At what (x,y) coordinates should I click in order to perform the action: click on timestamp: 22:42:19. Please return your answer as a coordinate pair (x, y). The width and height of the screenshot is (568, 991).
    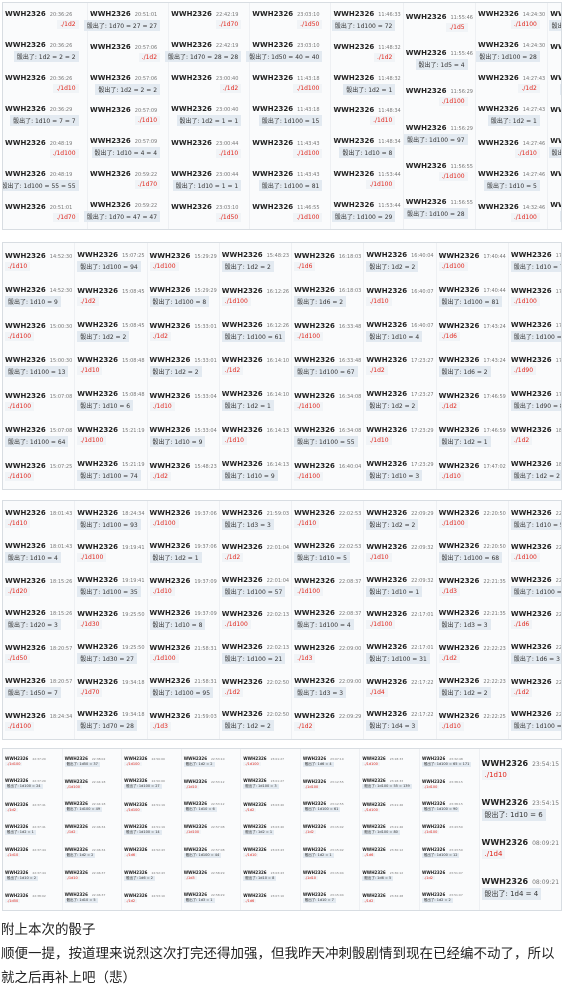
    Looking at the image, I should click on (227, 46).